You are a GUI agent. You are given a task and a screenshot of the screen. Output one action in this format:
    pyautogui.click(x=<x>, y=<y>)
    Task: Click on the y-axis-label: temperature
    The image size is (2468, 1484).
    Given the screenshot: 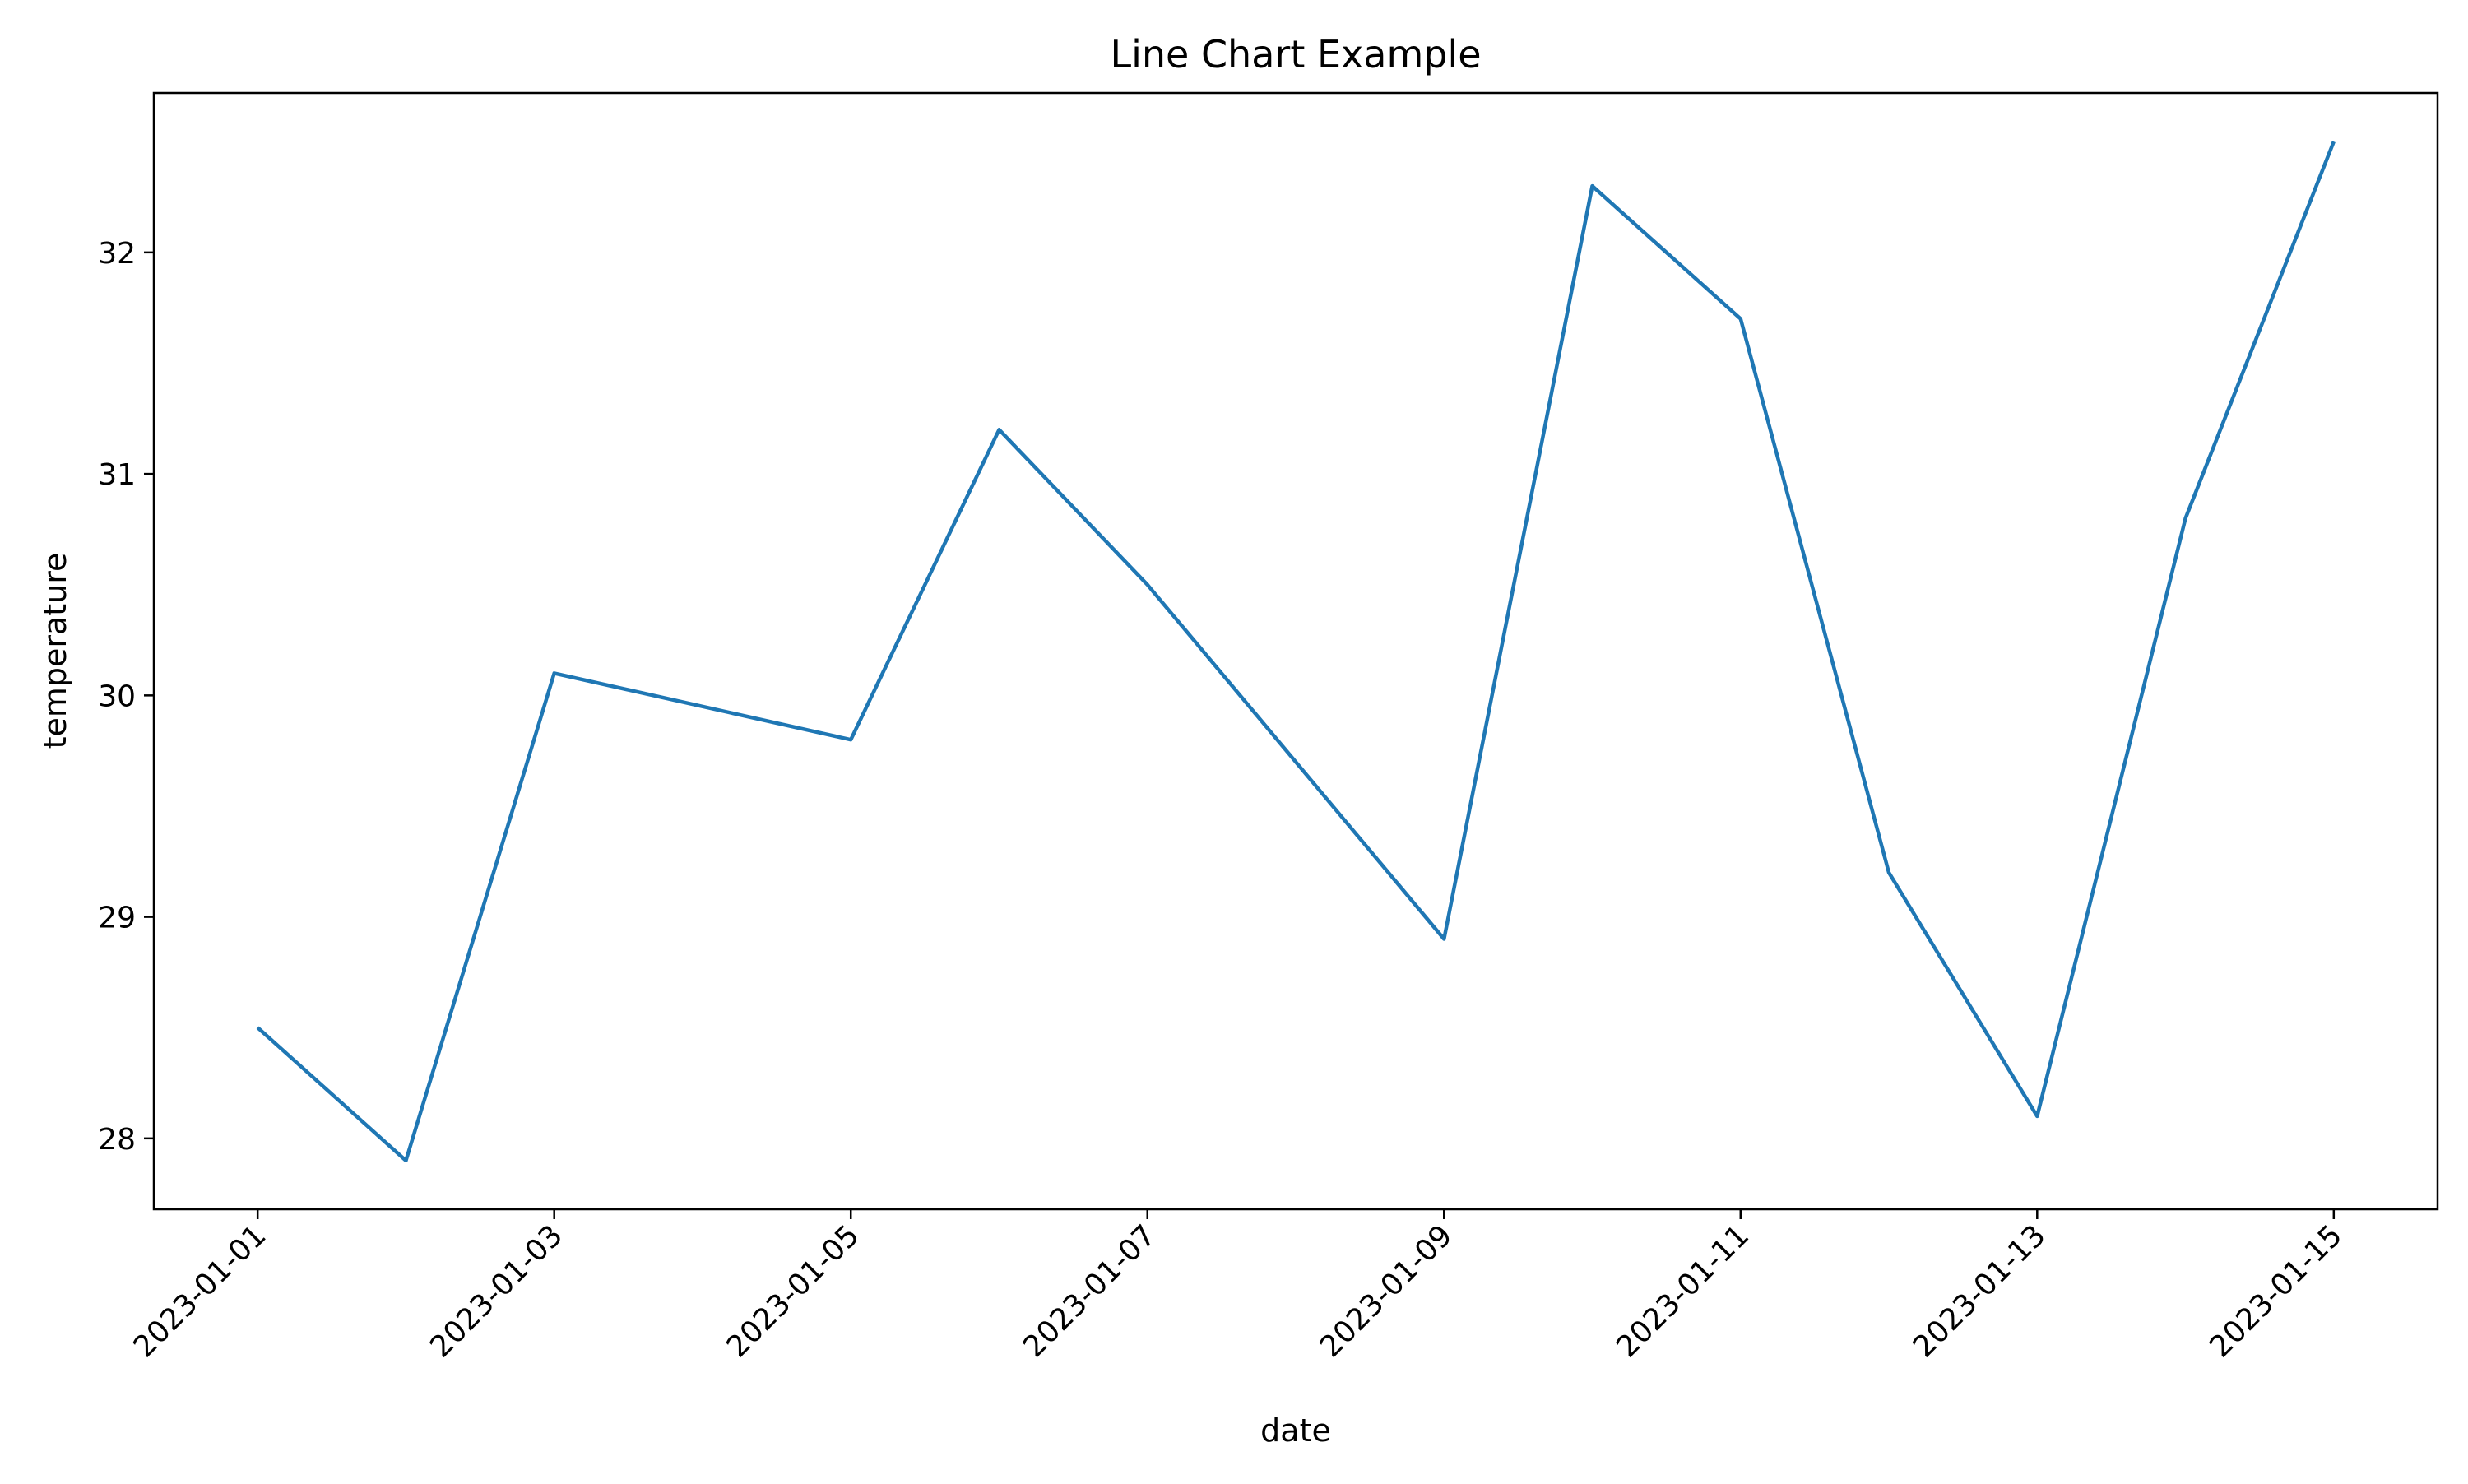 What is the action you would take?
    pyautogui.click(x=55, y=651)
    